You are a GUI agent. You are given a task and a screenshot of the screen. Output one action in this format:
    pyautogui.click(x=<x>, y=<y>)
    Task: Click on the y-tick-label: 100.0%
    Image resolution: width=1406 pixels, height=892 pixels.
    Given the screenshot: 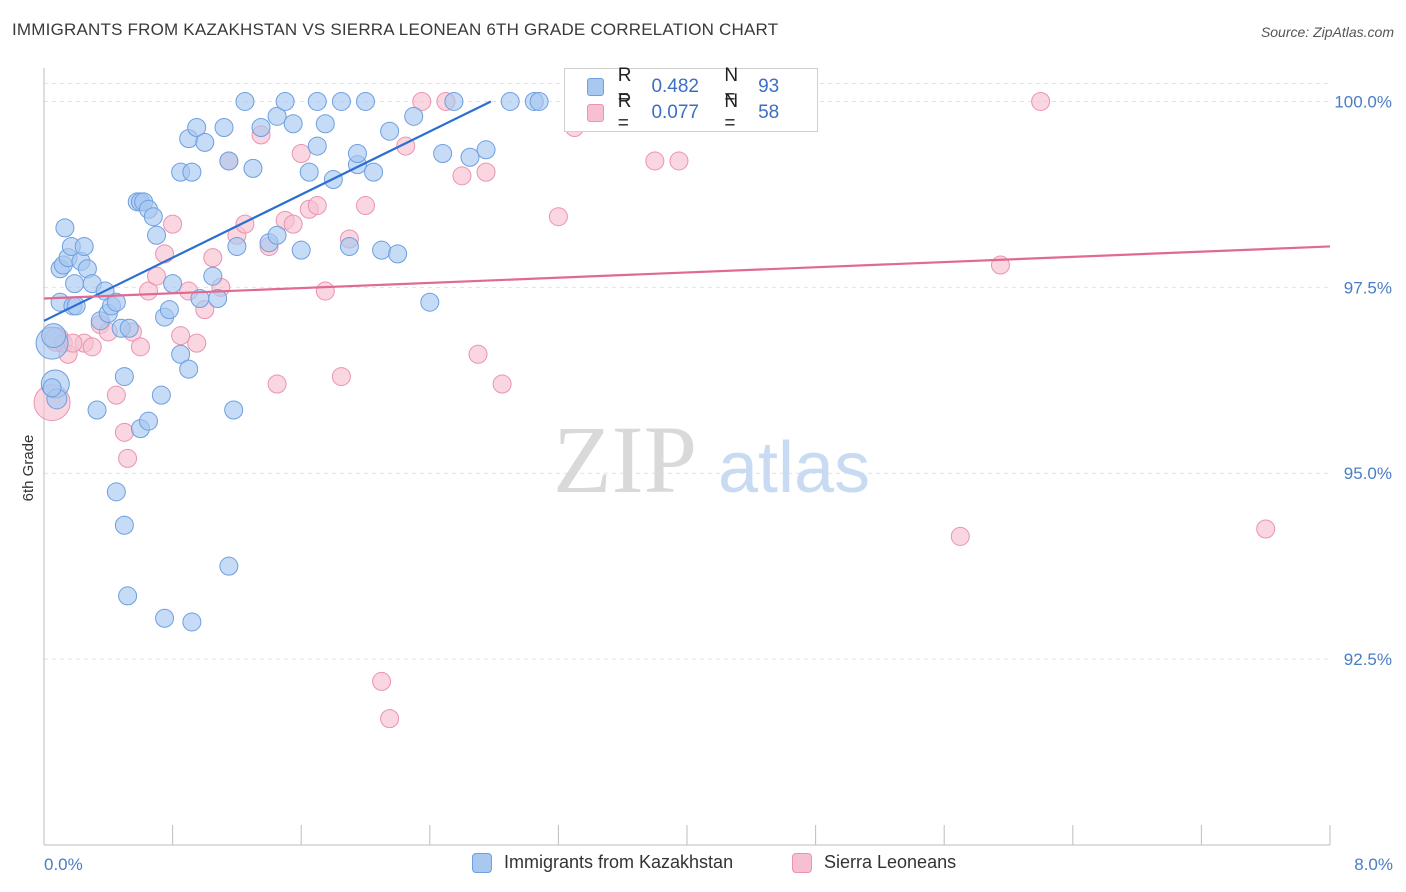 What is the action you would take?
    pyautogui.click(x=1363, y=101)
    